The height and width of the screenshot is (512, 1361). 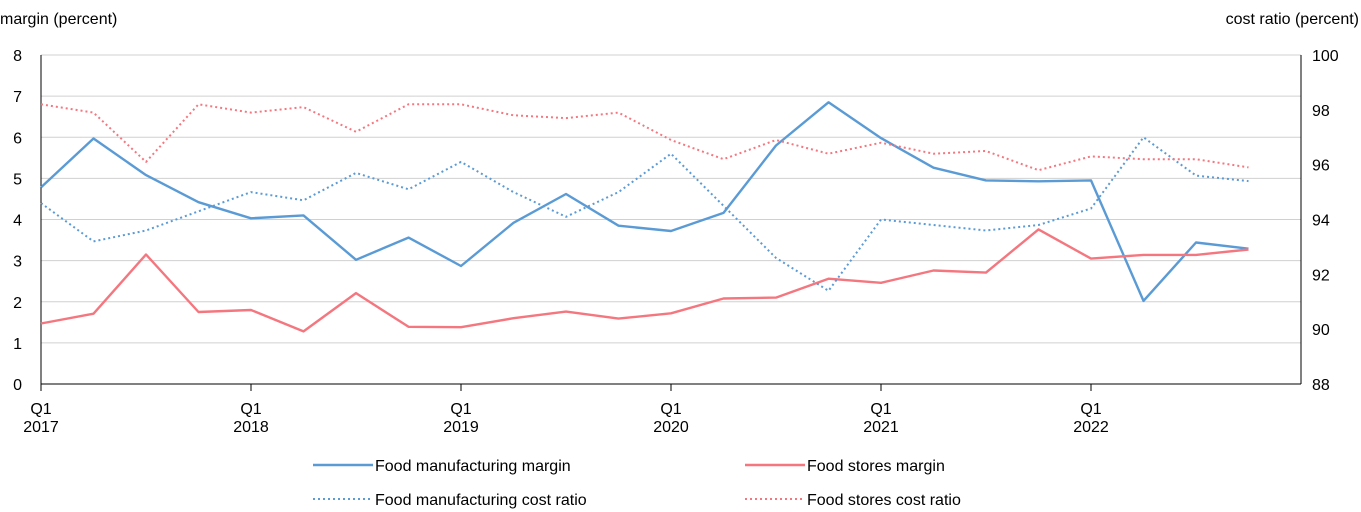 What do you see at coordinates (881, 427) in the screenshot?
I see `x-tick-label-year: 2021` at bounding box center [881, 427].